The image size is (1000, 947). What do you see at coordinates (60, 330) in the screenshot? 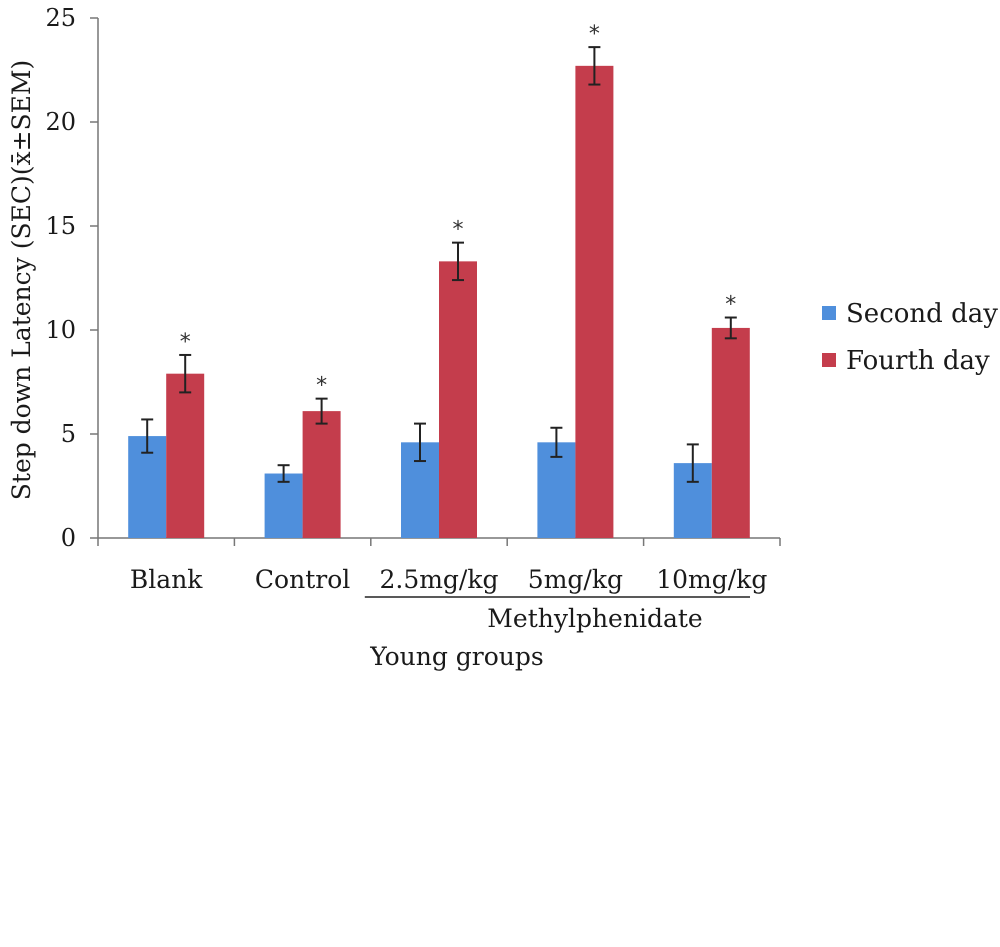
I see `y-tick-label: 10` at bounding box center [60, 330].